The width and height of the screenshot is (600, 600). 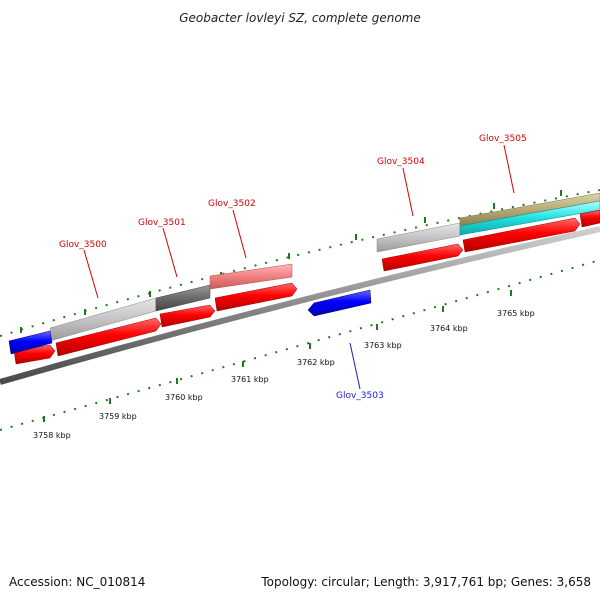 I want to click on gene-label-glov-3501: Glov_3501, so click(x=162, y=223).